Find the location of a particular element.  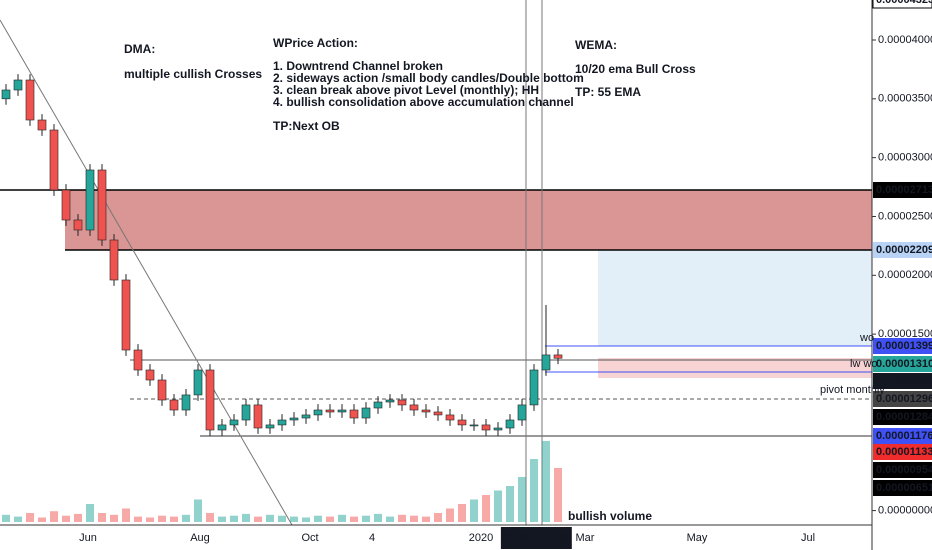

price-tag: 0.00001296 is located at coordinates (904, 399).